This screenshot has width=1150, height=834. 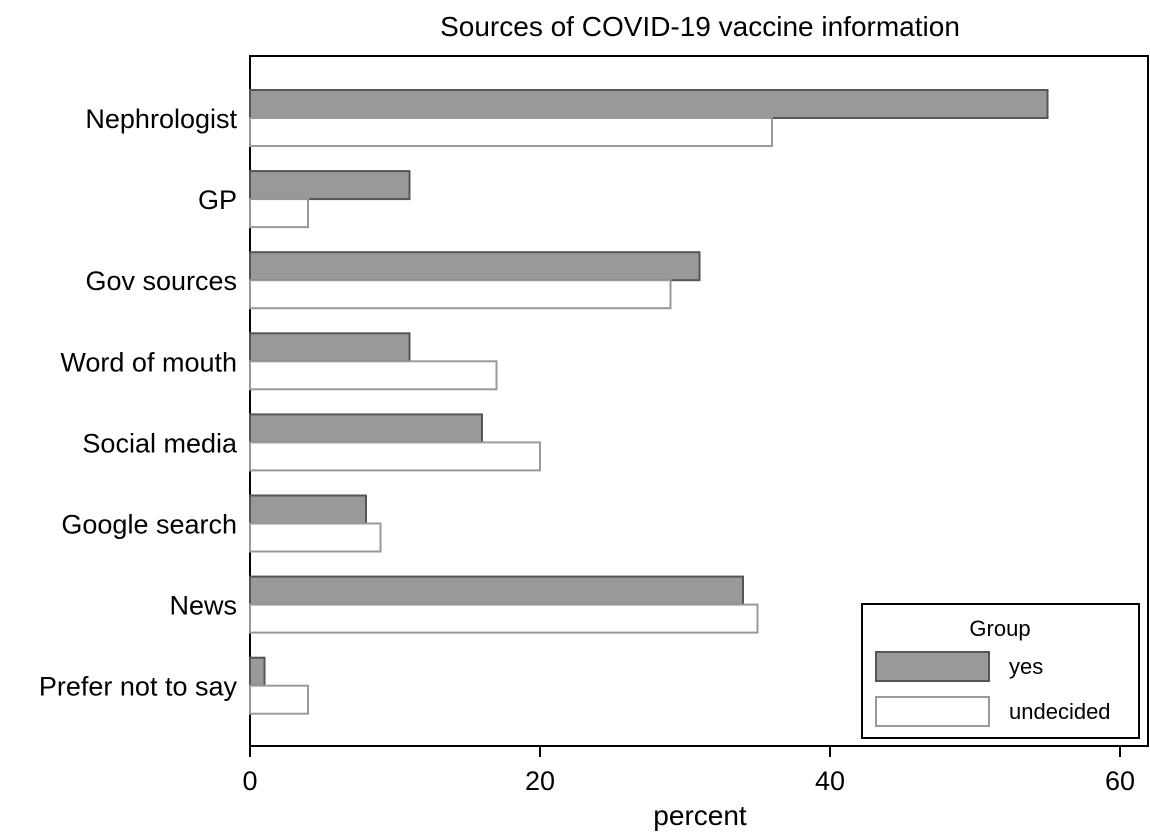 I want to click on category-label: Nephrologist, so click(x=161, y=119).